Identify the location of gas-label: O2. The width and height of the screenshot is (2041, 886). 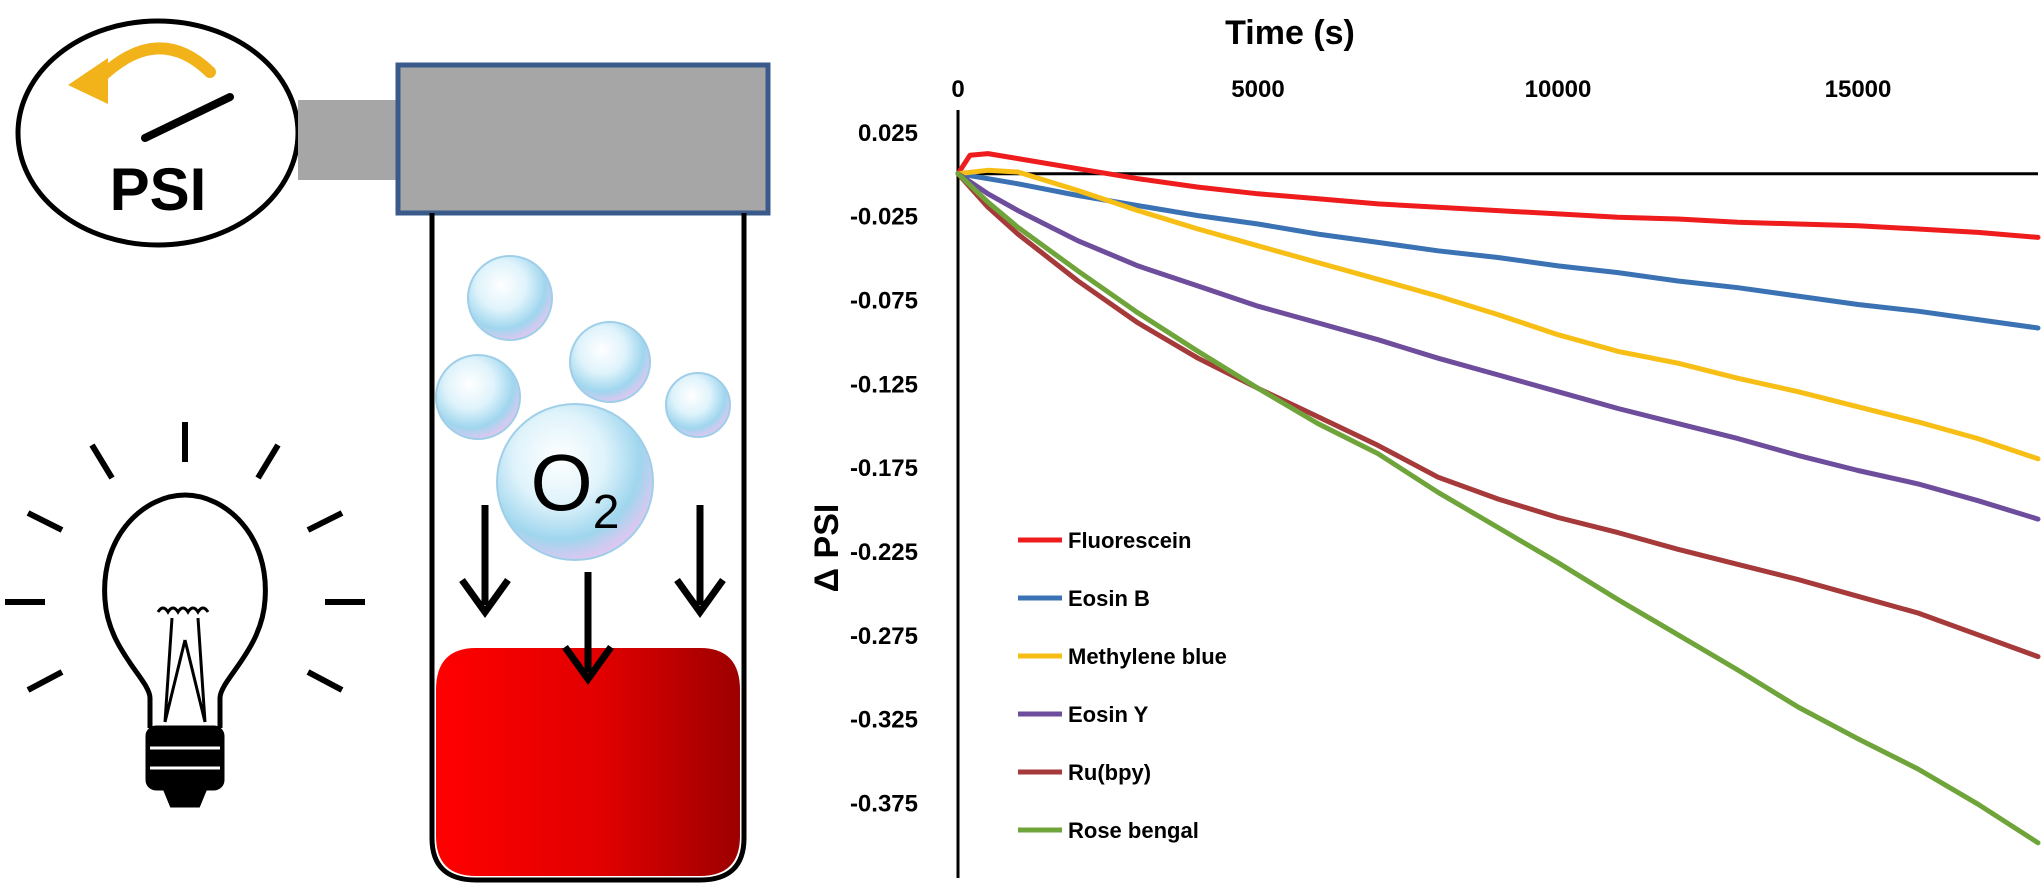
(575, 488).